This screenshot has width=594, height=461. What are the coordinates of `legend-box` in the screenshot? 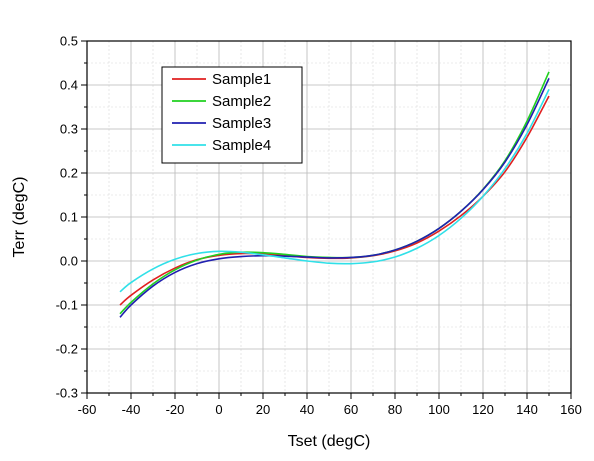 It's located at (232, 115).